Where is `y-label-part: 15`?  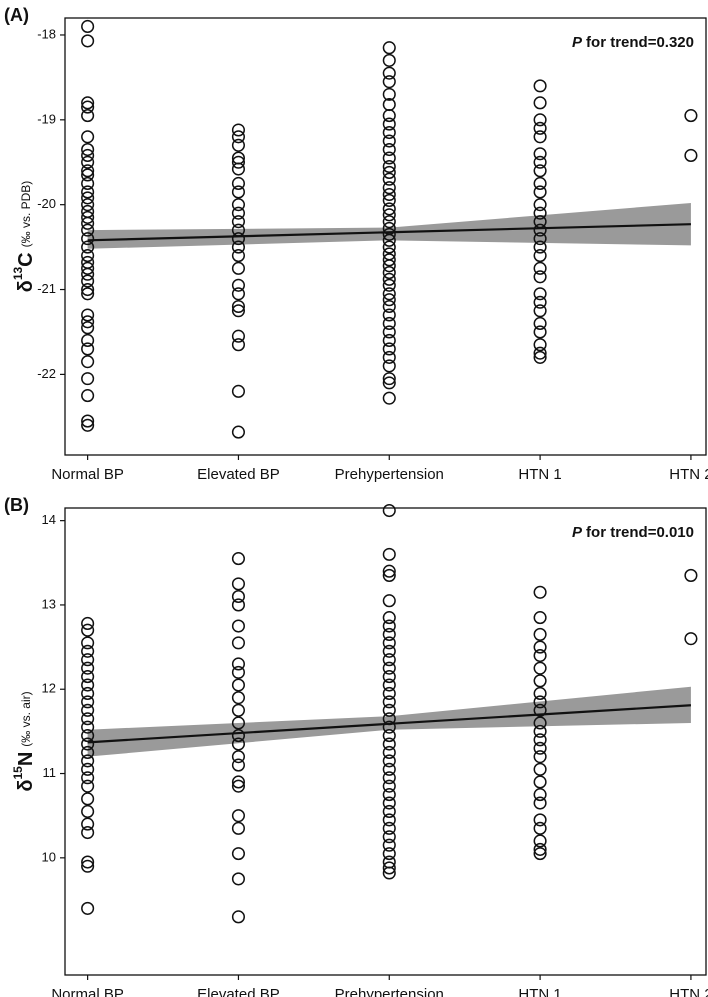 y-label-part: 15 is located at coordinates (18, 773).